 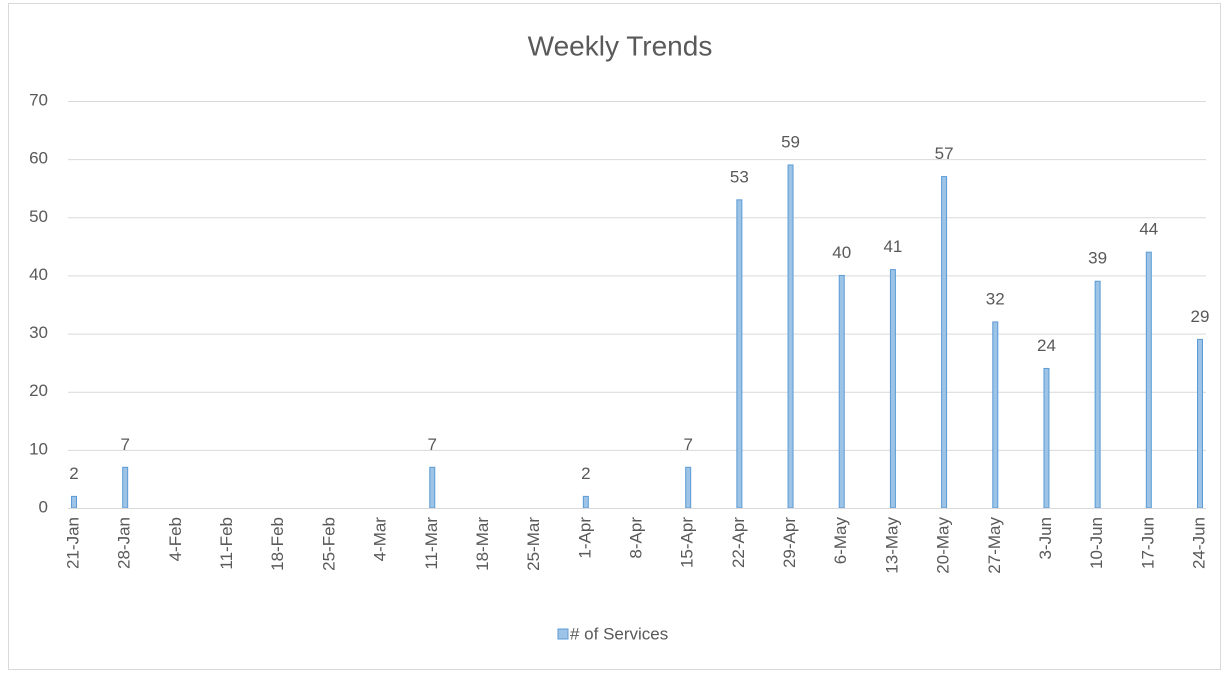 I want to click on y-tick-label: 70, so click(x=38, y=99).